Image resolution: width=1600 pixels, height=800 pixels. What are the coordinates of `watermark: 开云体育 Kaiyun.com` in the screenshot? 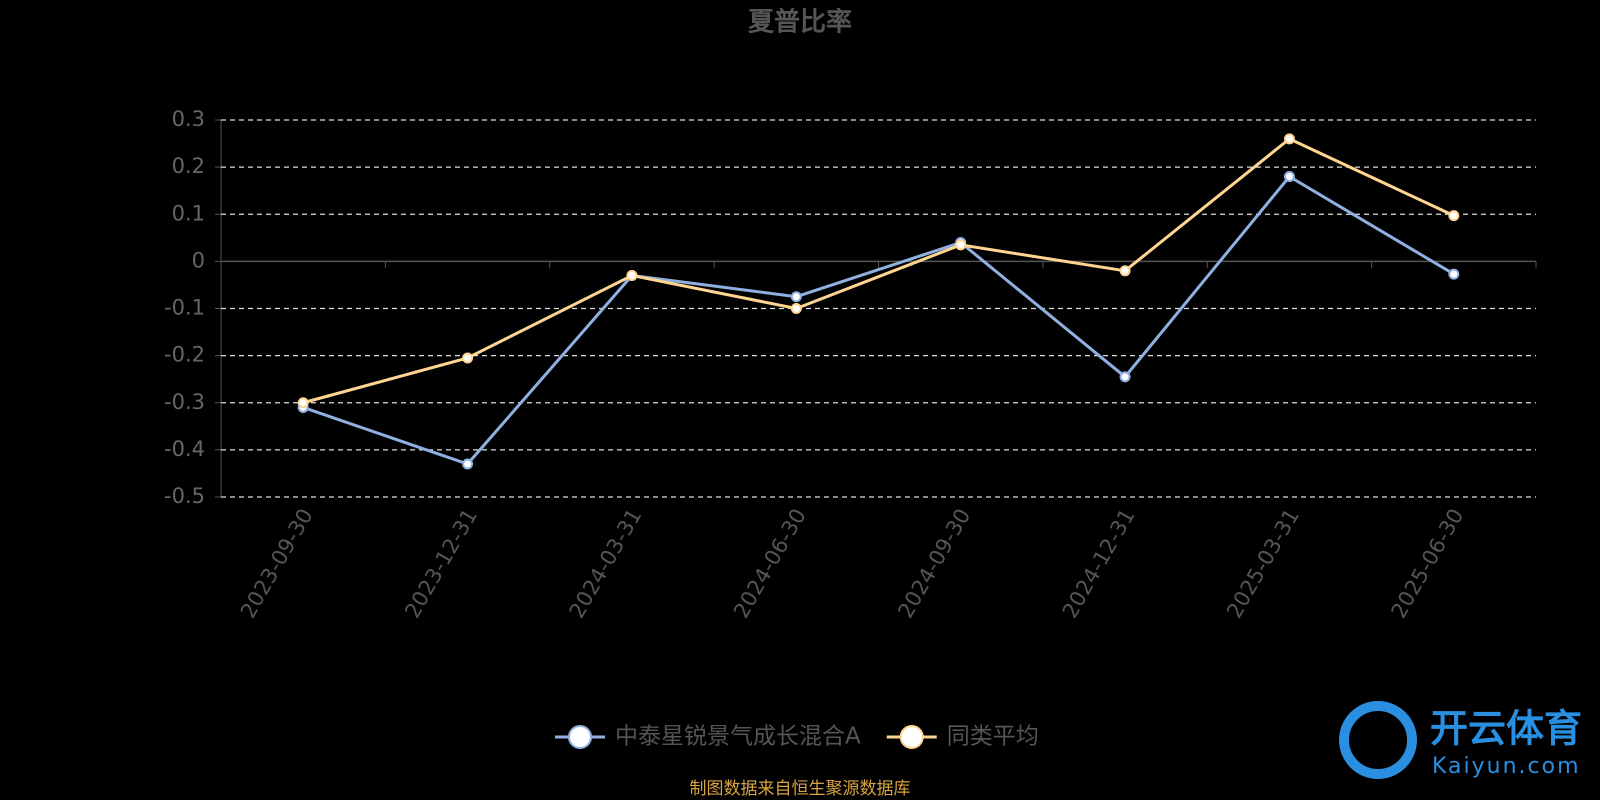 It's located at (1460, 740).